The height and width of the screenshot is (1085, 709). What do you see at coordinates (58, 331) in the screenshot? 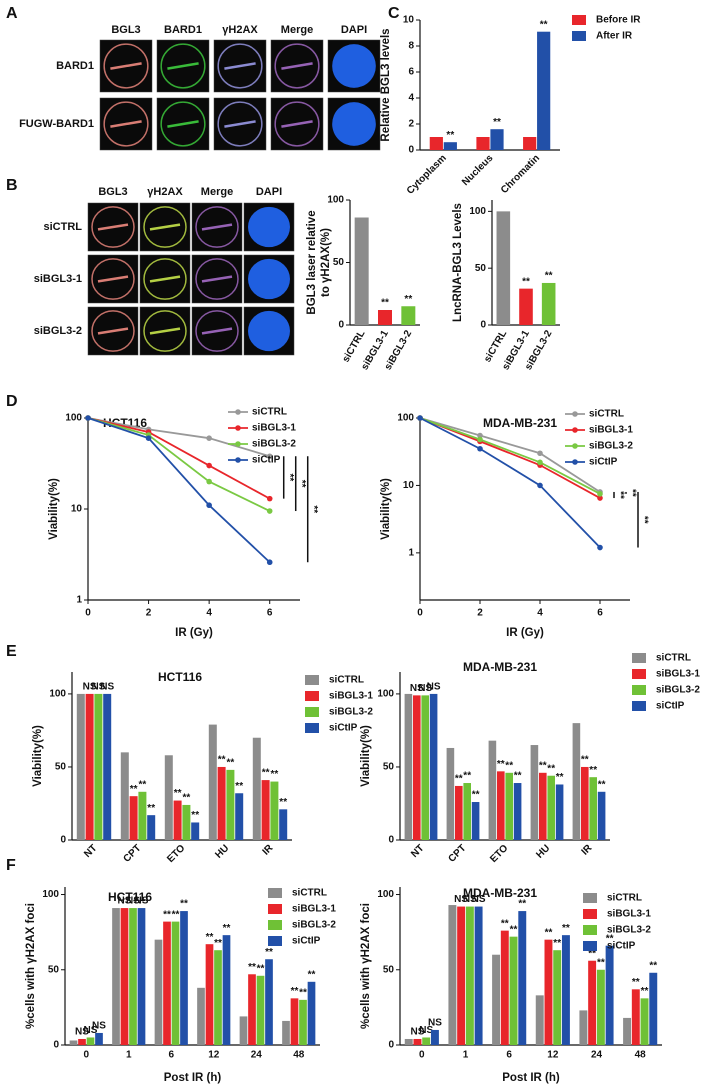
I see `row-label: siBGL3-2` at bounding box center [58, 331].